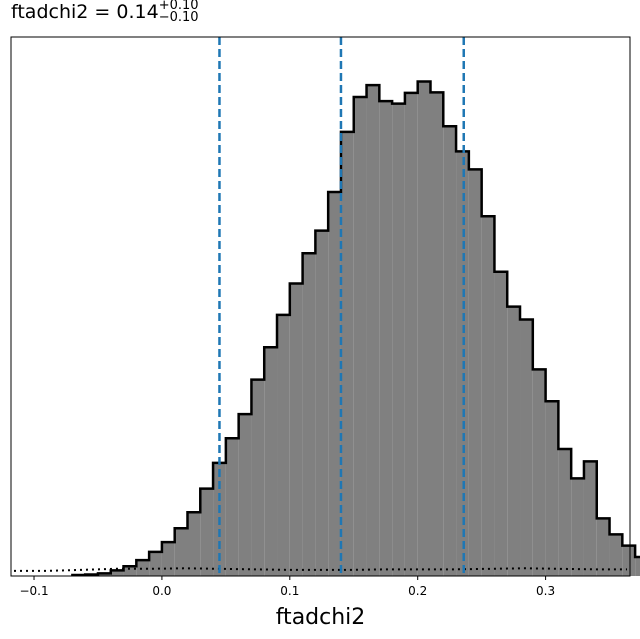  What do you see at coordinates (161, 591) in the screenshot?
I see `x-tick-label: 0.0` at bounding box center [161, 591].